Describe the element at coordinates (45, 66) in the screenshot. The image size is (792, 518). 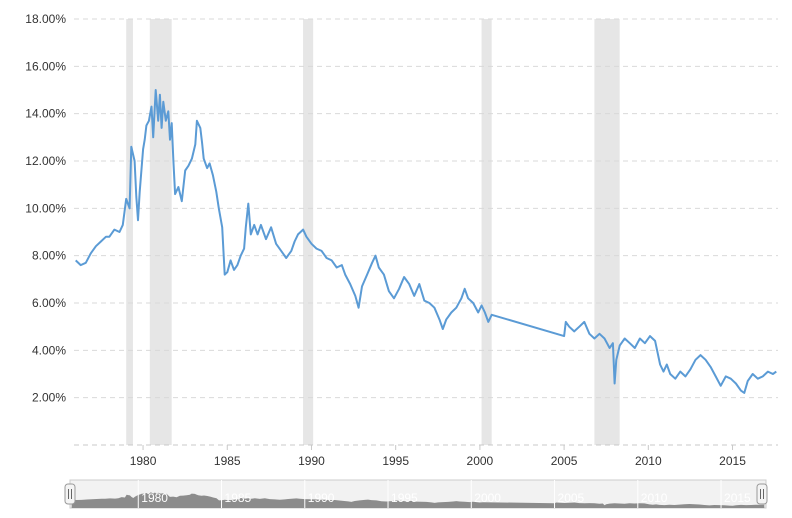
I see `y-tick-label: 16.00%` at that location.